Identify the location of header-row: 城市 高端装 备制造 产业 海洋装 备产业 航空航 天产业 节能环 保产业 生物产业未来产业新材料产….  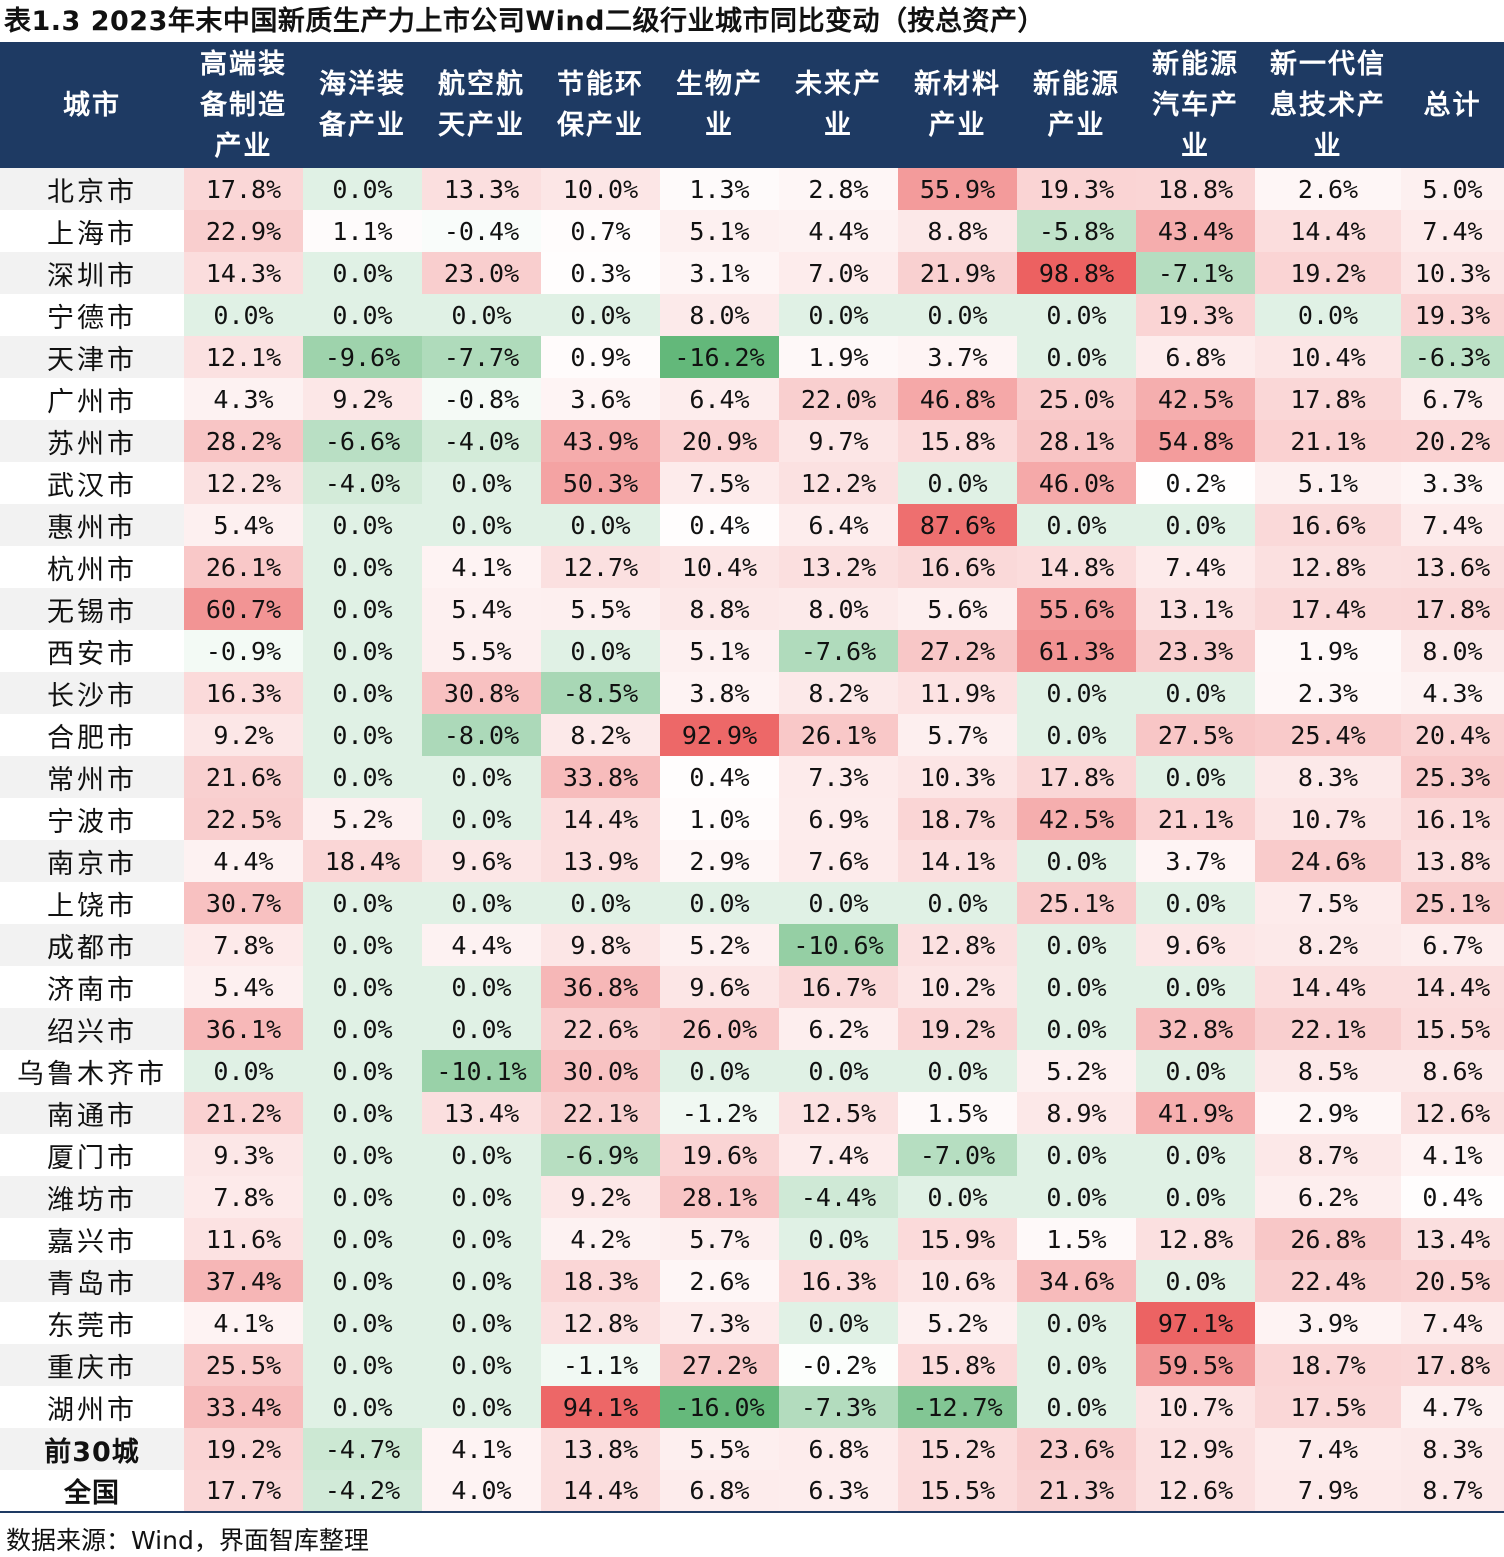
(752, 105).